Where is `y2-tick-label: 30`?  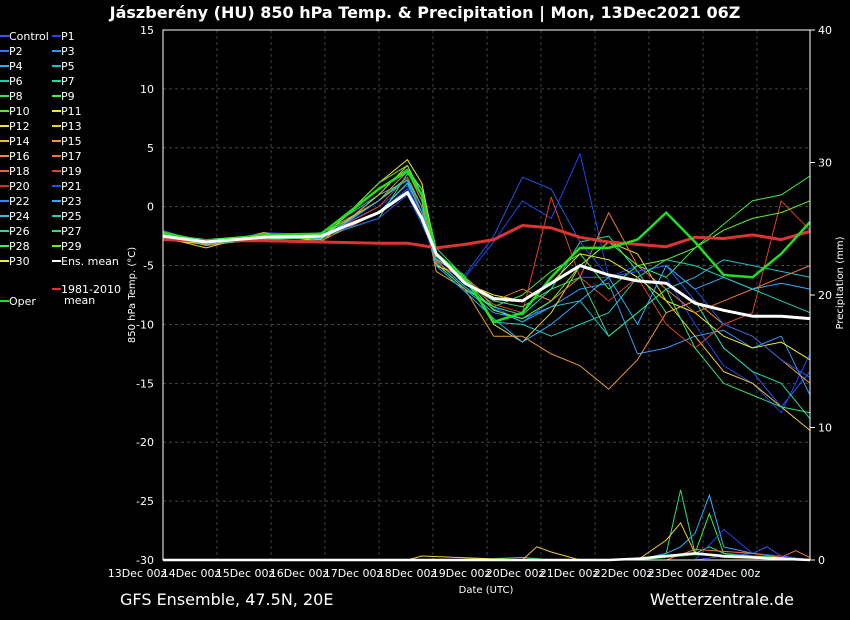
y2-tick-label: 30 is located at coordinates (825, 163).